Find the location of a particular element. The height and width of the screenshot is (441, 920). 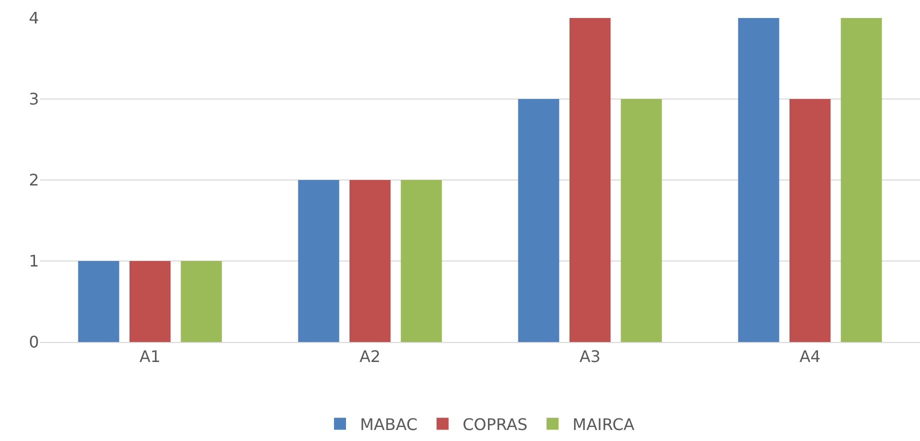

y-tick-label: 2 is located at coordinates (33, 180).